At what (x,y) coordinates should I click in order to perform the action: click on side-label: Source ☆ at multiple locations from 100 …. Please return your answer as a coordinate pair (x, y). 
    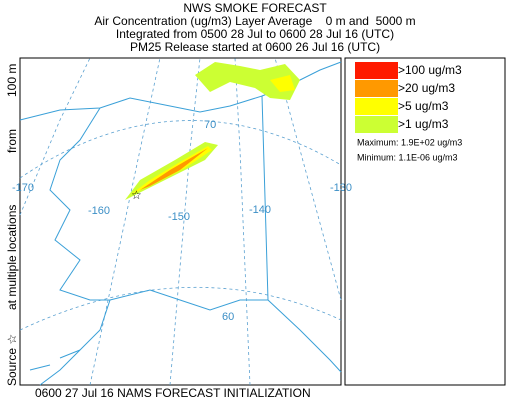
    Looking at the image, I should click on (12, 225).